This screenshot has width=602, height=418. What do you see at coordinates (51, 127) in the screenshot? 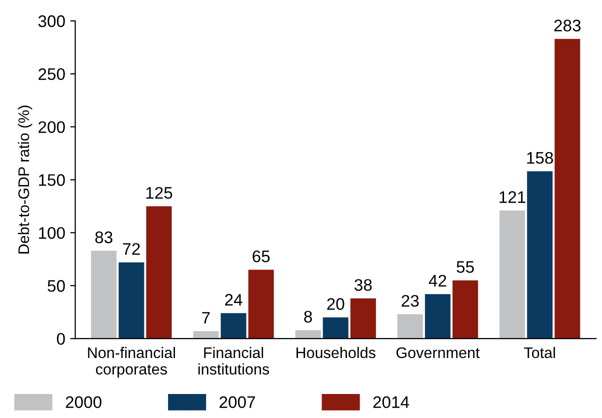
I see `y-tick-label: 200` at bounding box center [51, 127].